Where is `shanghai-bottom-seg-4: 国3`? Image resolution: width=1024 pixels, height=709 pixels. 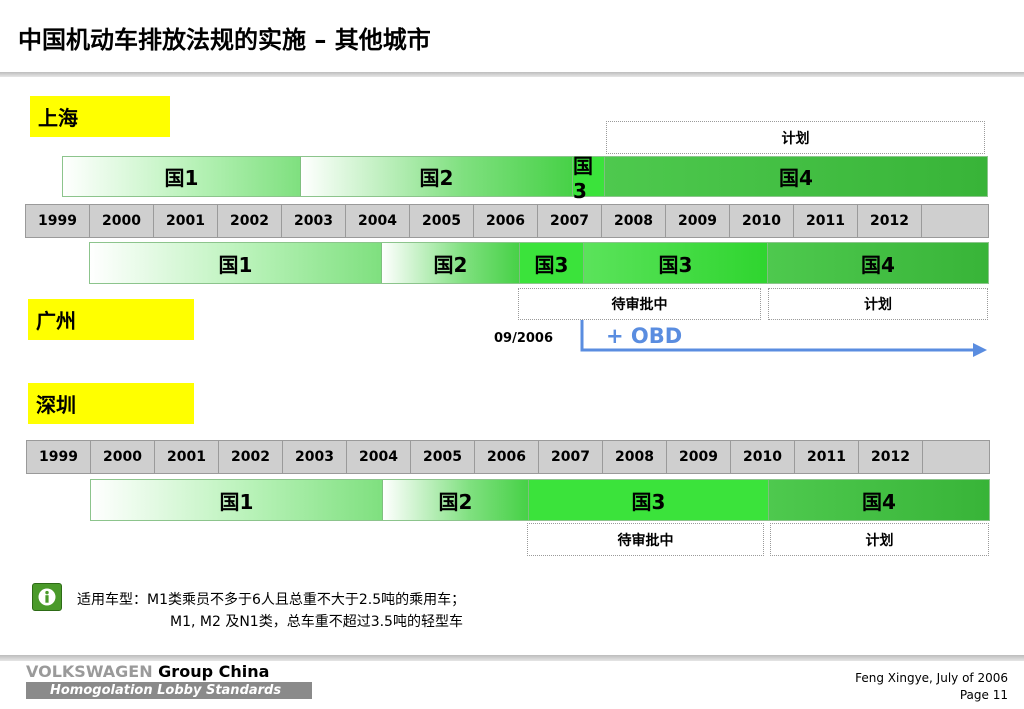
shanghai-bottom-seg-4: 国3 is located at coordinates (676, 263).